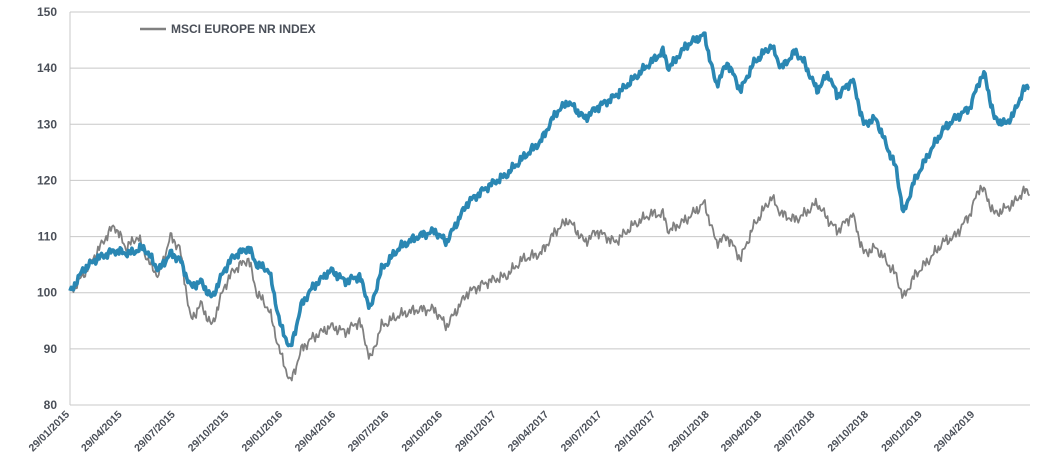  Describe the element at coordinates (369, 432) in the screenshot. I see `x-tick-label: 29/07/2016` at that location.